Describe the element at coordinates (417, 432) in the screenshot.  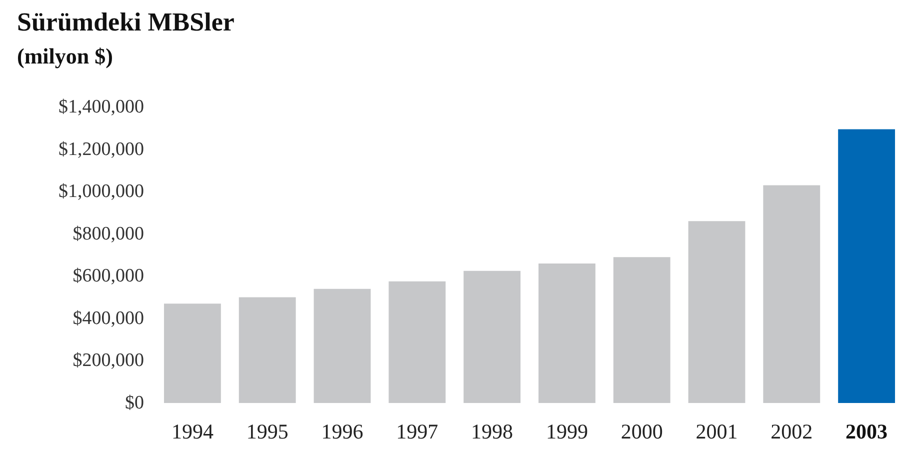
I see `x-tick-label: 1997` at that location.